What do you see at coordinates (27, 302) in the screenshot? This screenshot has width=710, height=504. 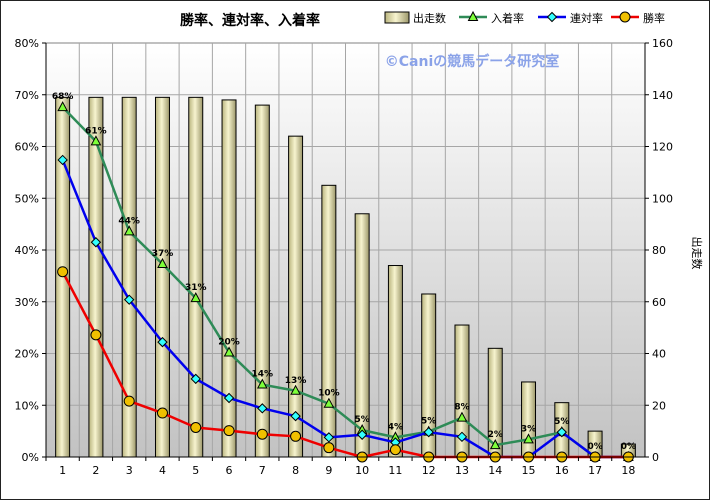 I see `left-axis-tick-label: 30%` at bounding box center [27, 302].